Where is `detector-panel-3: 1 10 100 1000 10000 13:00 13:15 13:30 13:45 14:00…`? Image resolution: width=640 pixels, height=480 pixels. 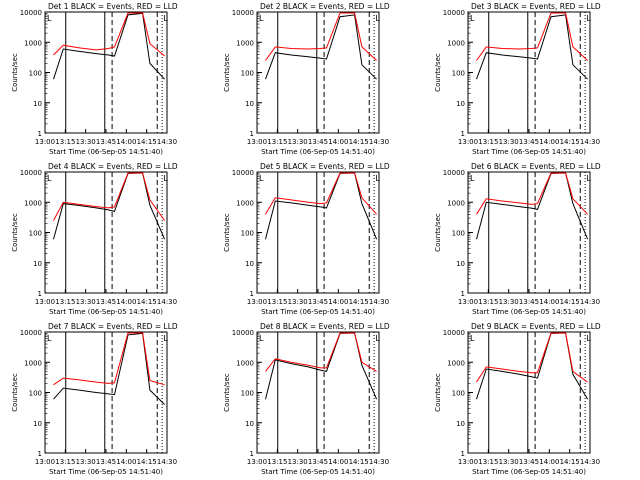
detector-panel-3: 1 10 100 1000 10000 13:00 13:15 13:30 13:45 14:00… is located at coordinates (517, 79).